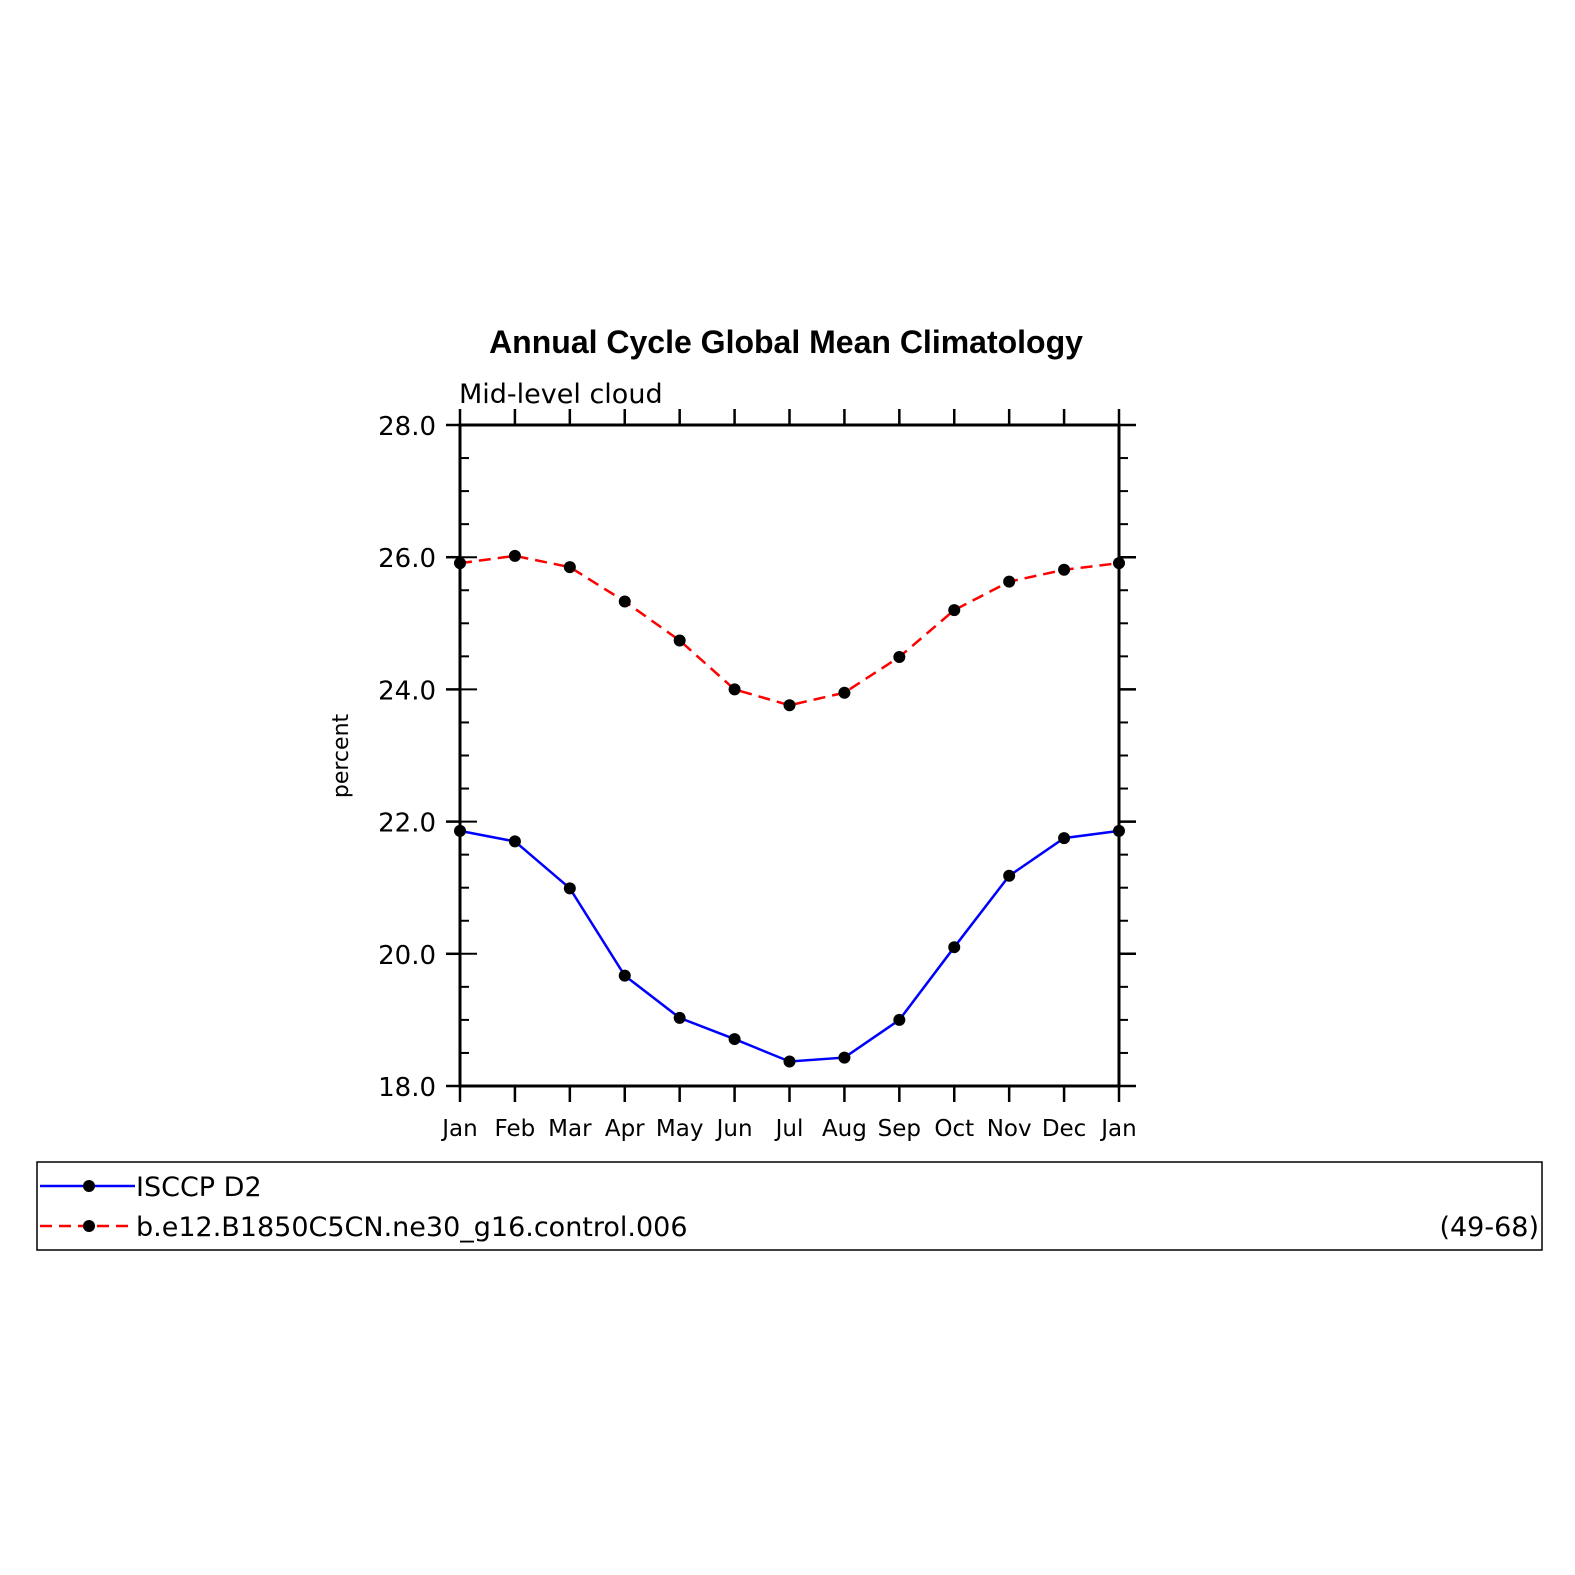 The width and height of the screenshot is (1575, 1575). I want to click on legend-box, so click(789, 1206).